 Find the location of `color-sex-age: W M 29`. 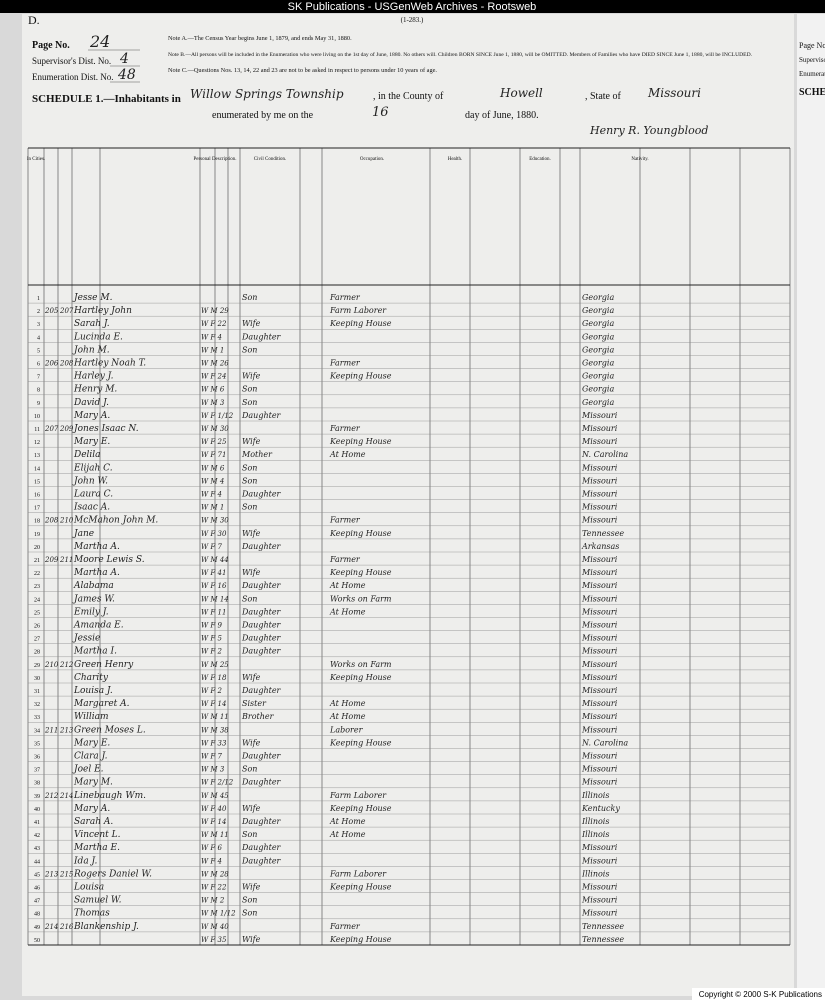

color-sex-age: W M 29 is located at coordinates (215, 311).